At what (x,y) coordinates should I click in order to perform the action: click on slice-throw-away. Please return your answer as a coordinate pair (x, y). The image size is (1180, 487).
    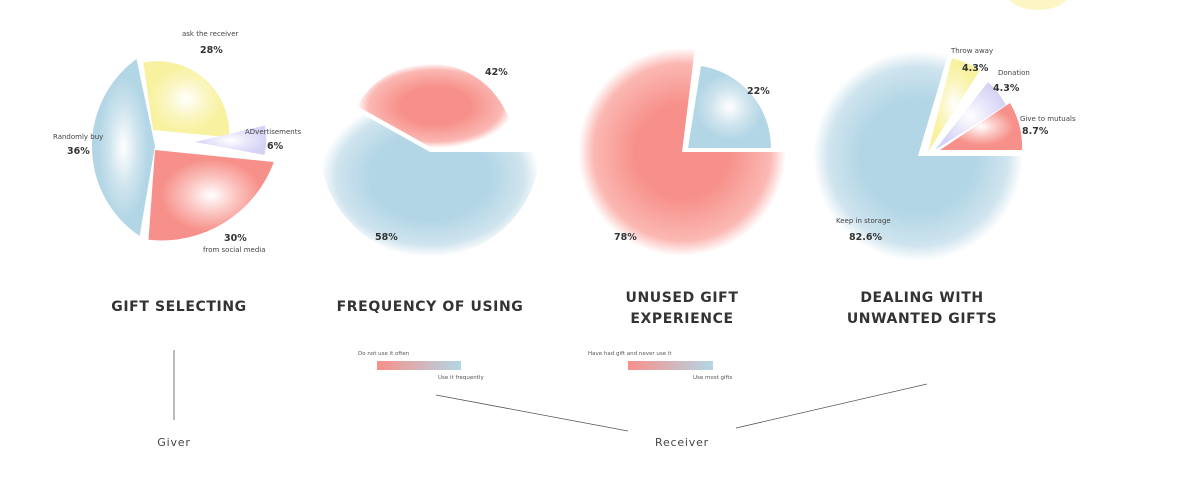
    Looking at the image, I should click on (954, 105).